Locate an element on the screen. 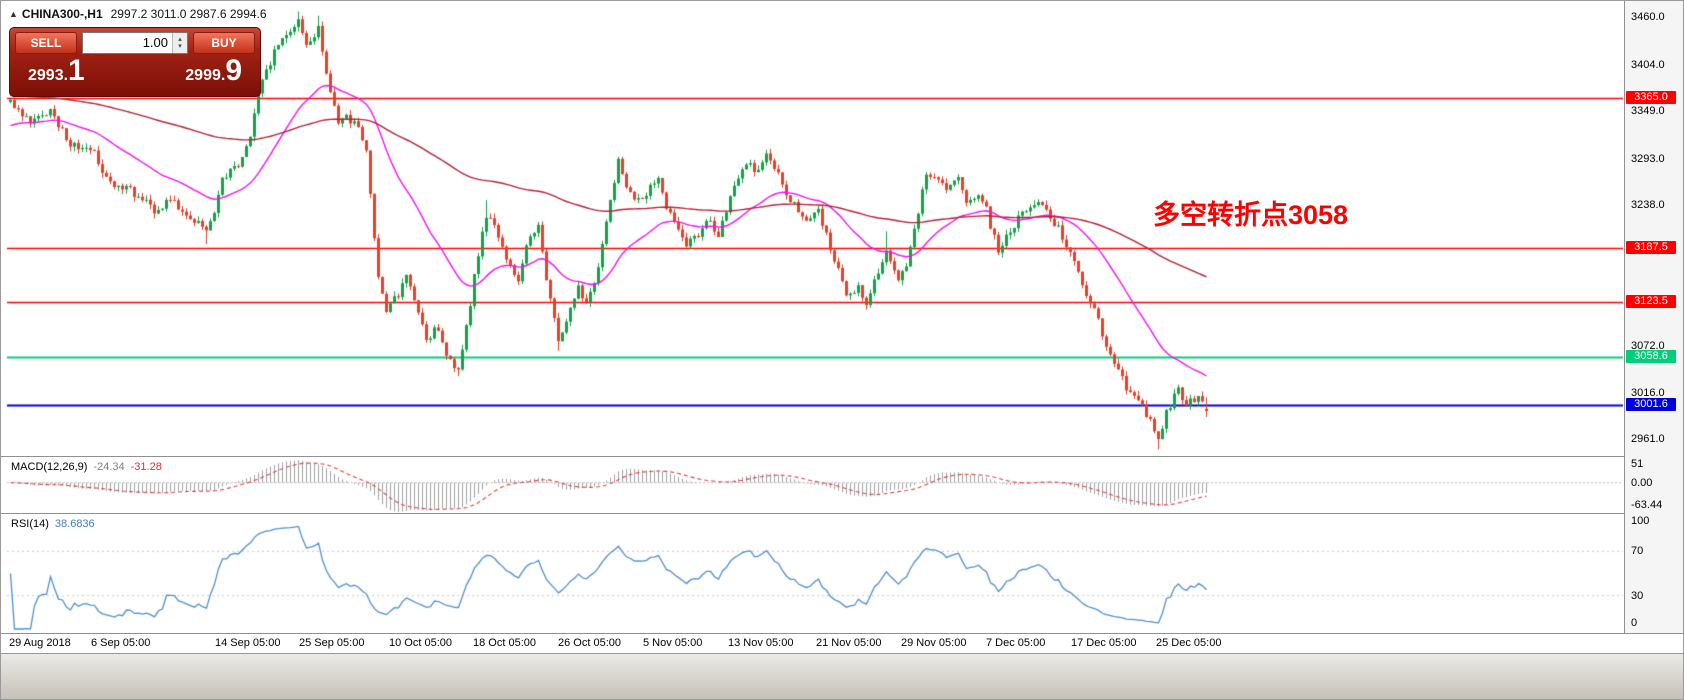 The height and width of the screenshot is (700, 1684). price-axis-tick: 0.00 is located at coordinates (1642, 482).